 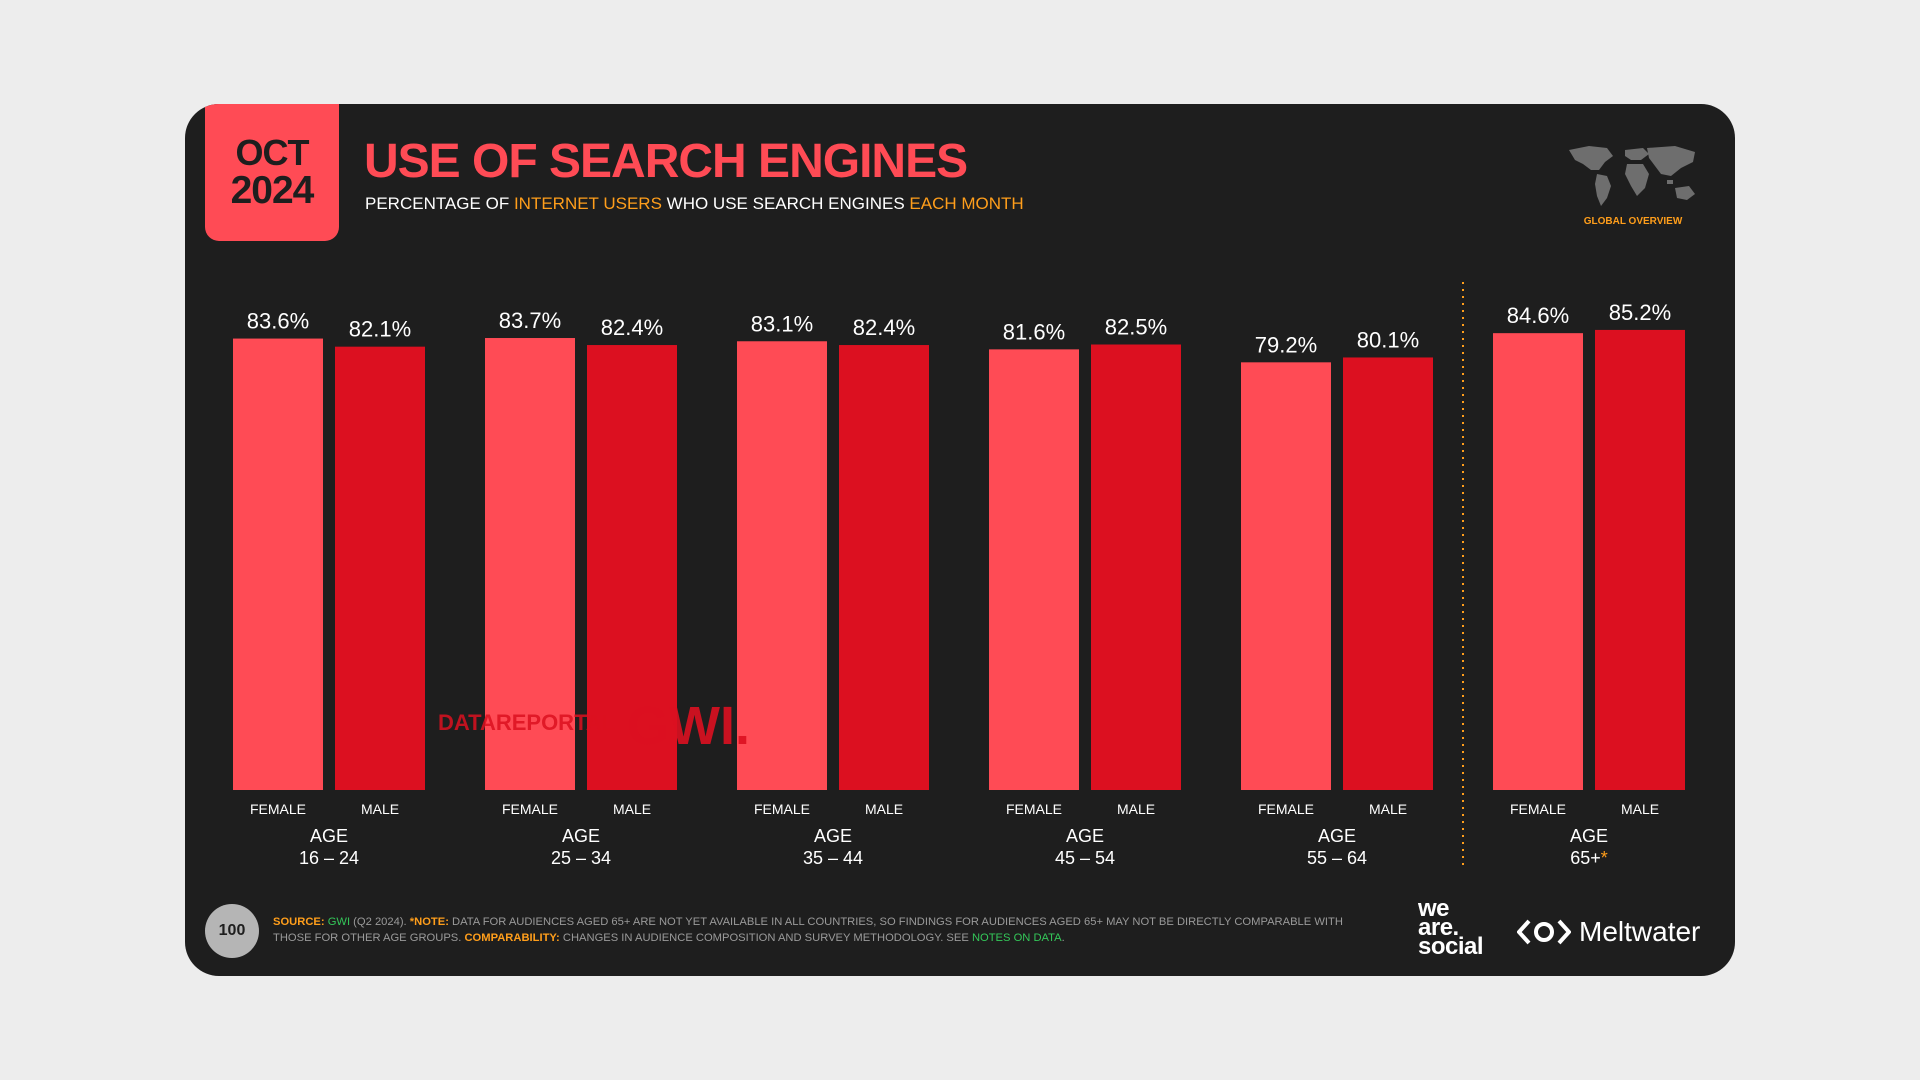 I want to click on subtitle-part-4: EACH MONTH, so click(x=966, y=203).